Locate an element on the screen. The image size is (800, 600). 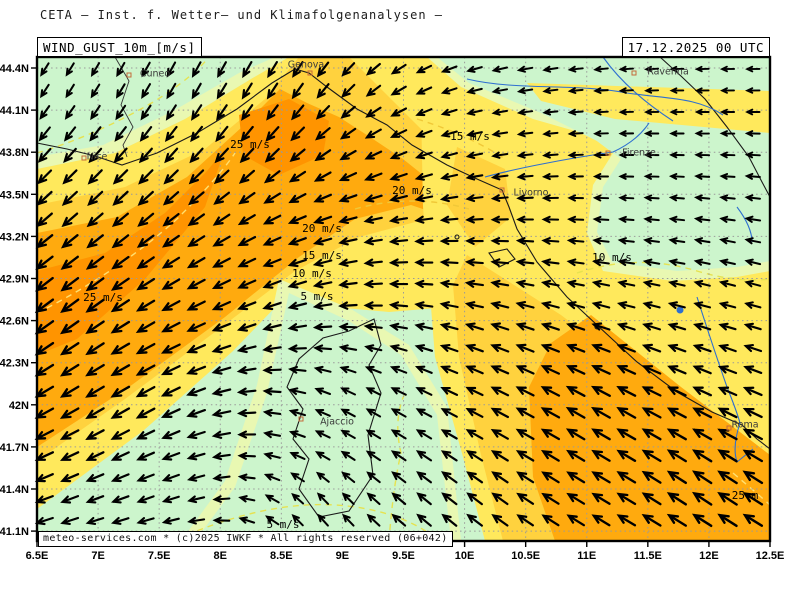
lat-tick-label: 41.7N is located at coordinates (14, 448).